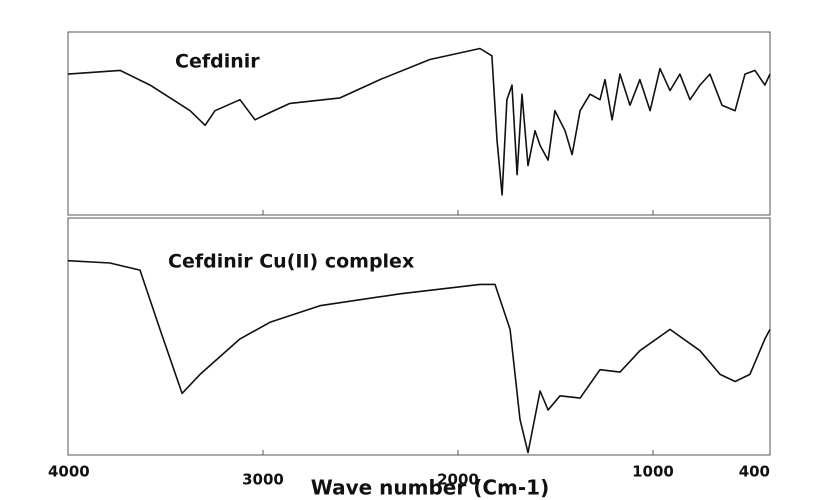  Describe the element at coordinates (291, 262) in the screenshot. I see `panel-title: Cefdinir Cu(II) complex` at that location.